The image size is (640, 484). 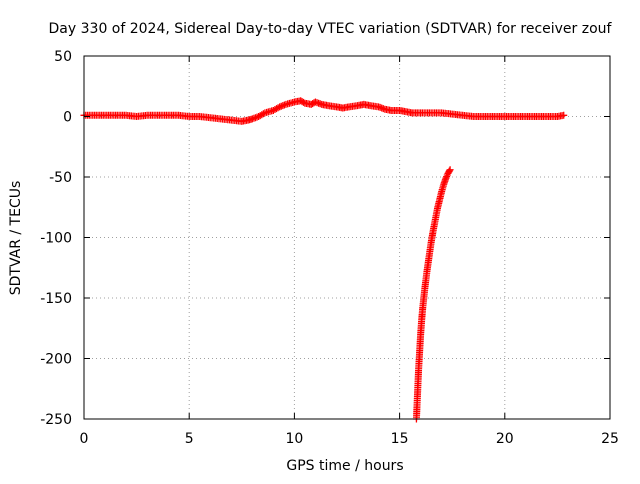 I want to click on y-tick-label: -100, so click(x=56, y=239).